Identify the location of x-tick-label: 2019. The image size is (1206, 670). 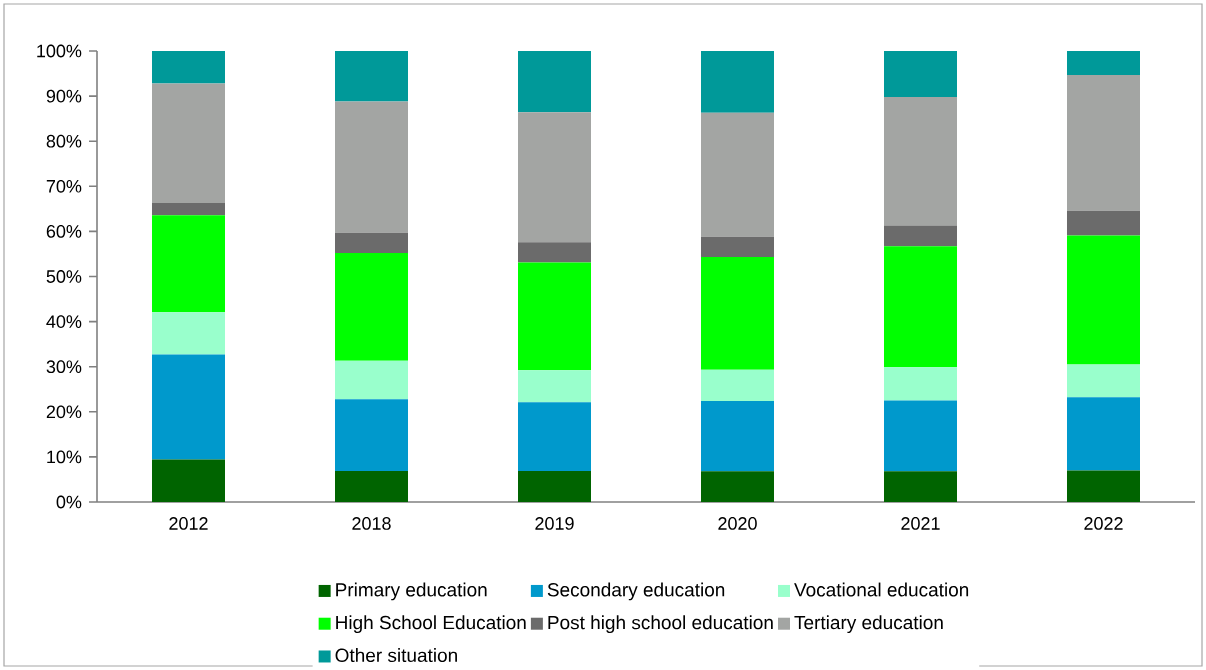
(554, 523).